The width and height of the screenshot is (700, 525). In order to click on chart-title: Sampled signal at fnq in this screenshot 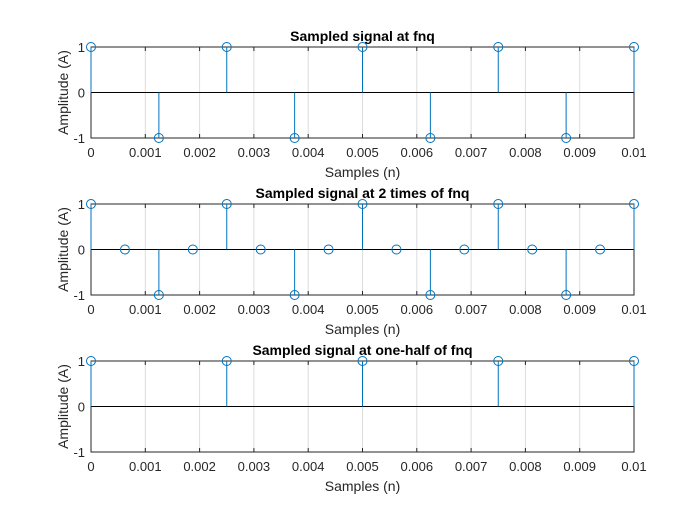, I will do `click(362, 36)`.